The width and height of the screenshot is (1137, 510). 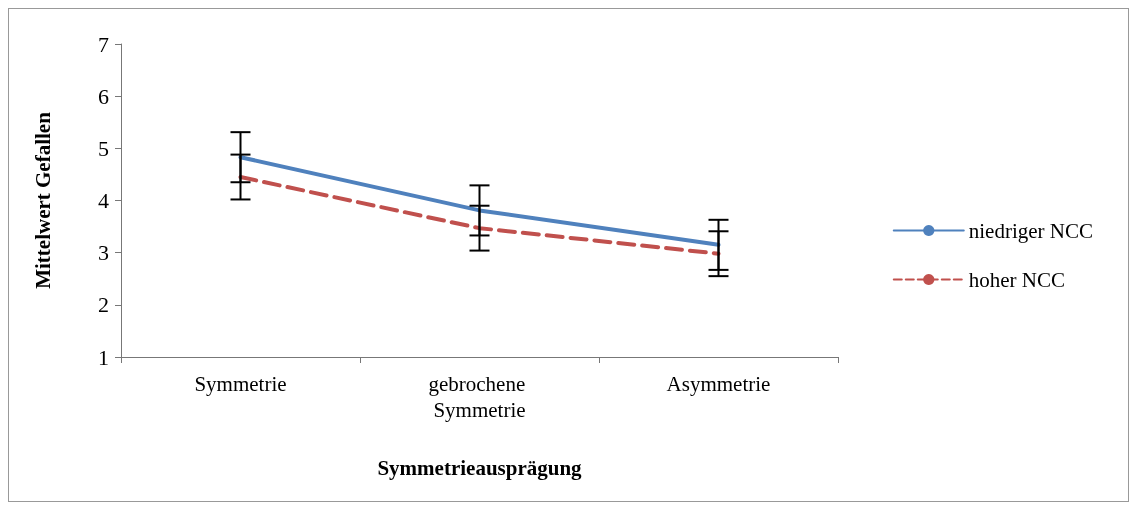 What do you see at coordinates (103, 96) in the screenshot?
I see `y-tick-label: 6` at bounding box center [103, 96].